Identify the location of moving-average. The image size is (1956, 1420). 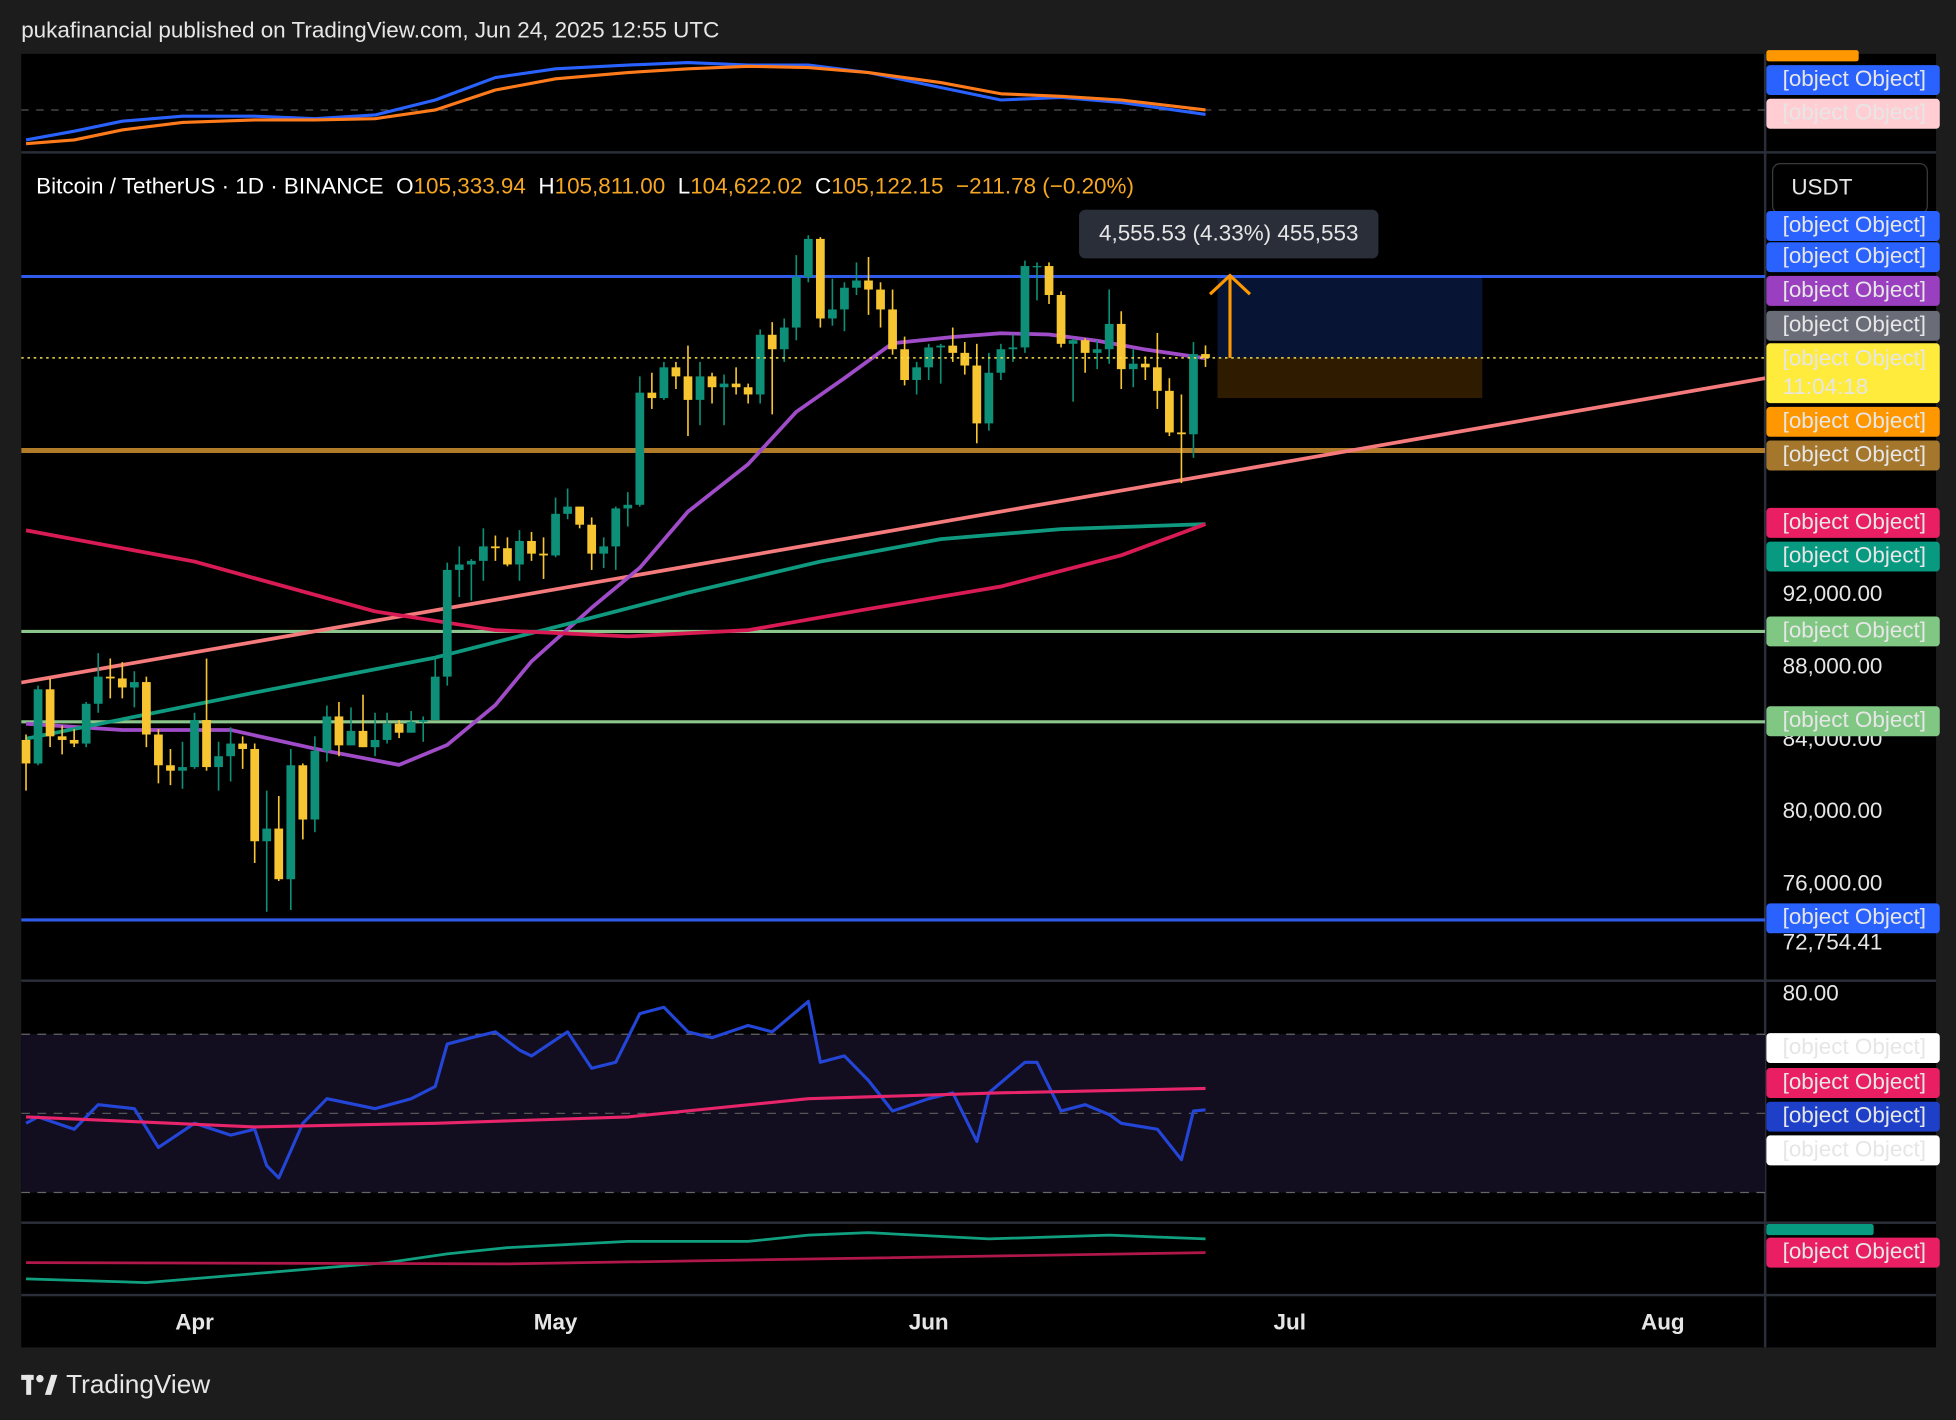
(616, 580).